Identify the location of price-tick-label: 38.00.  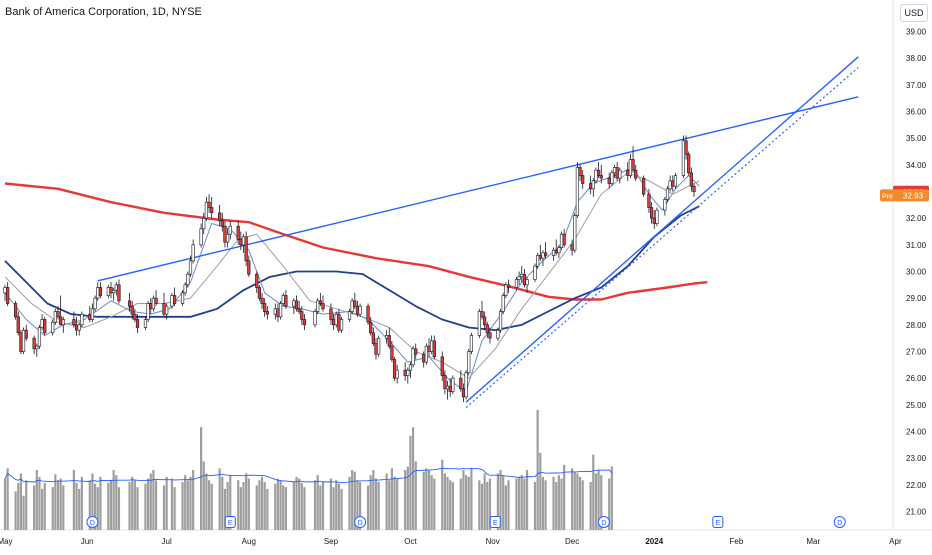
(916, 58).